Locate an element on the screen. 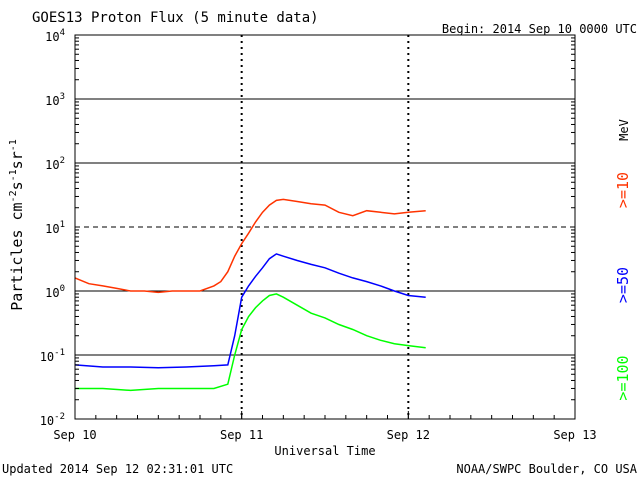 Image resolution: width=640 pixels, height=480 pixels. series-line-ge10 is located at coordinates (250, 246).